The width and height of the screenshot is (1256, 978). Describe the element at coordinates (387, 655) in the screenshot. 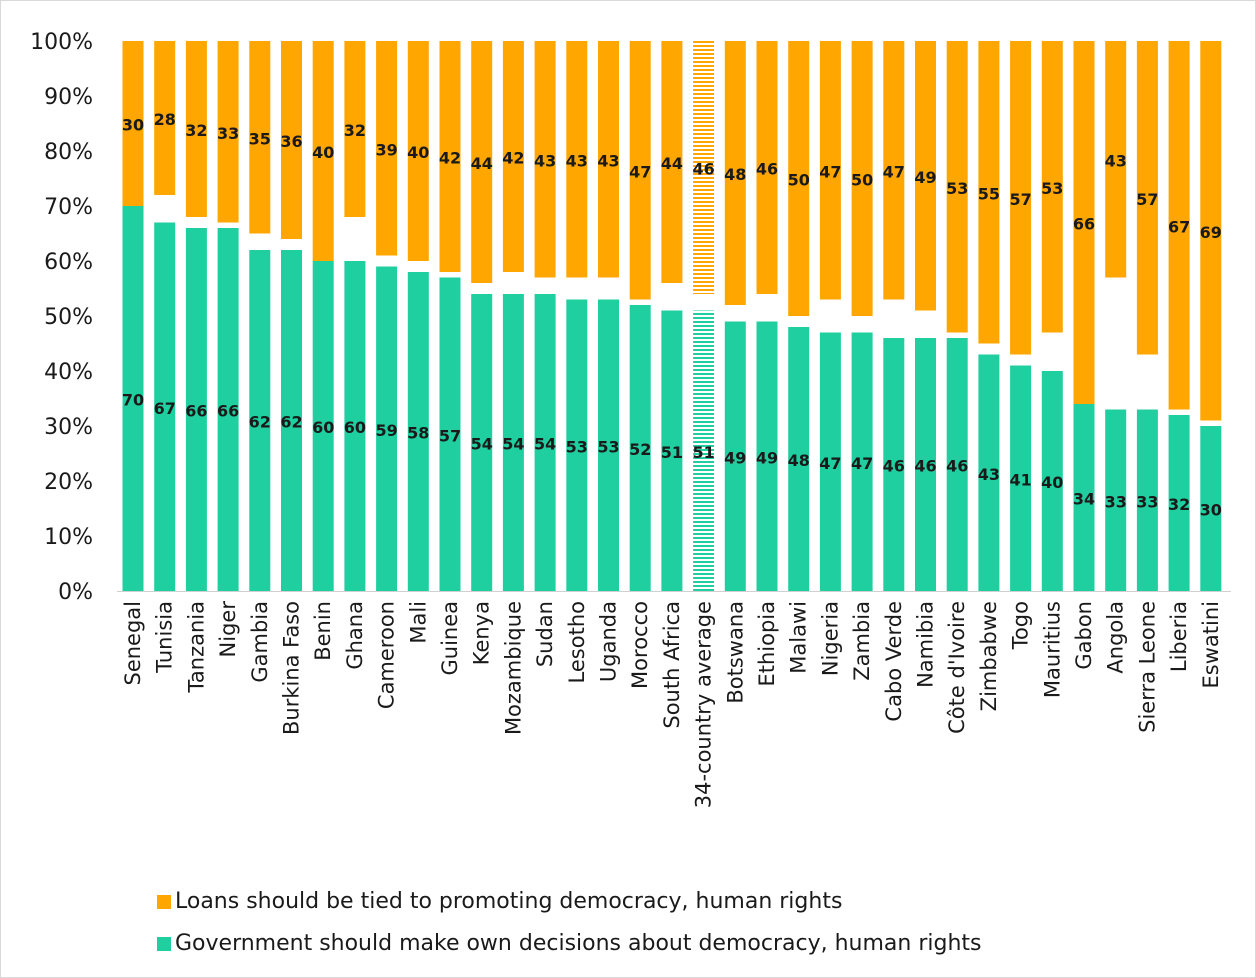

I see `x-tick-label: Cameroon` at that location.